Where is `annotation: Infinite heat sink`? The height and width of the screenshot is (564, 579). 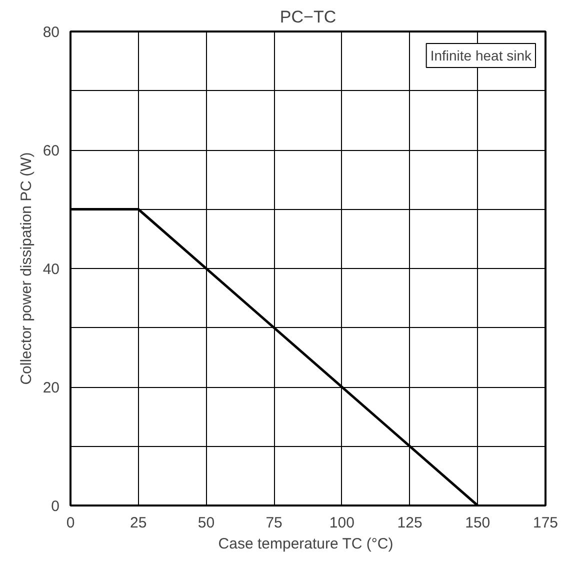 annotation: Infinite heat sink is located at coordinates (481, 56).